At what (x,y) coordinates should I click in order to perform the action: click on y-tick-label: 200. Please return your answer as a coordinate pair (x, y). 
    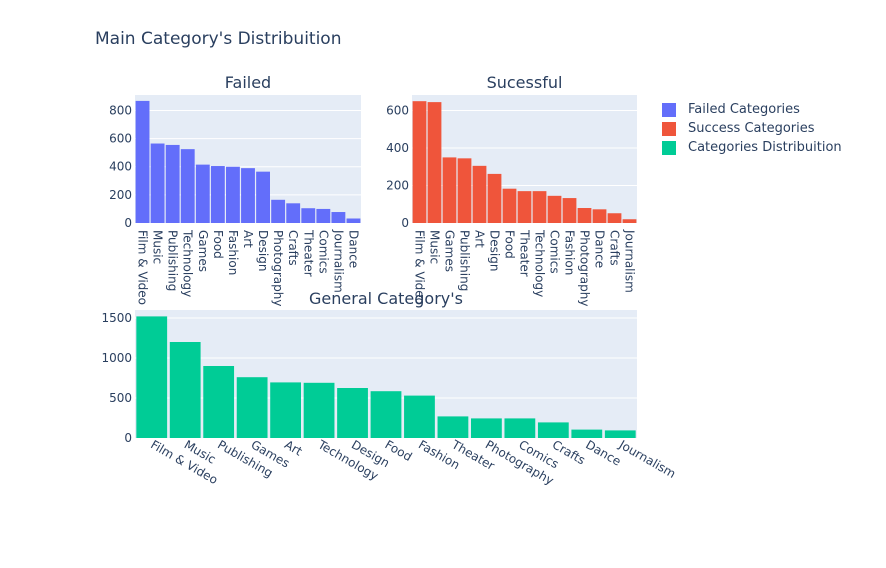
    Looking at the image, I should click on (120, 195).